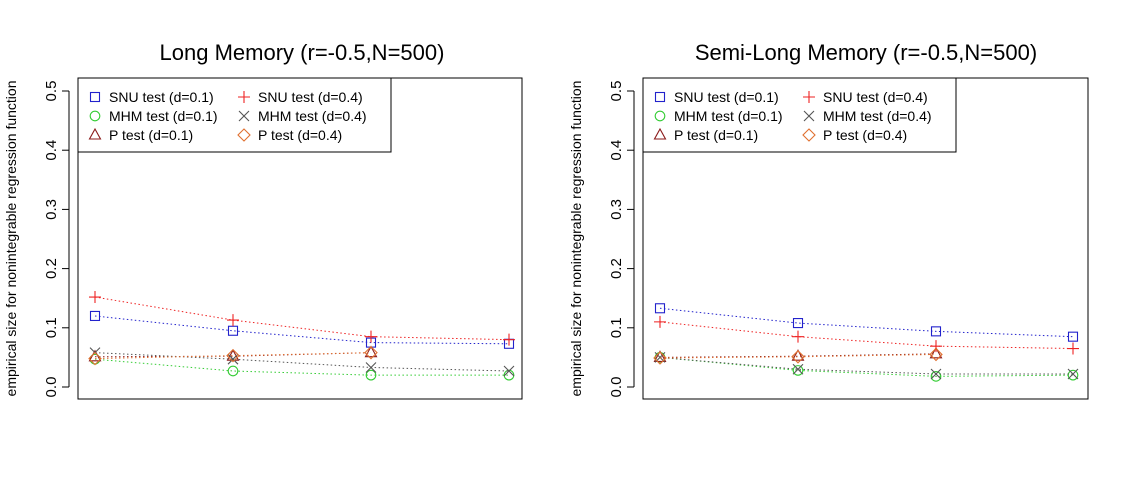 The image size is (1130, 497). I want to click on chart-title: Semi-Long Memory (r=-0.5,N=500), so click(866, 52).